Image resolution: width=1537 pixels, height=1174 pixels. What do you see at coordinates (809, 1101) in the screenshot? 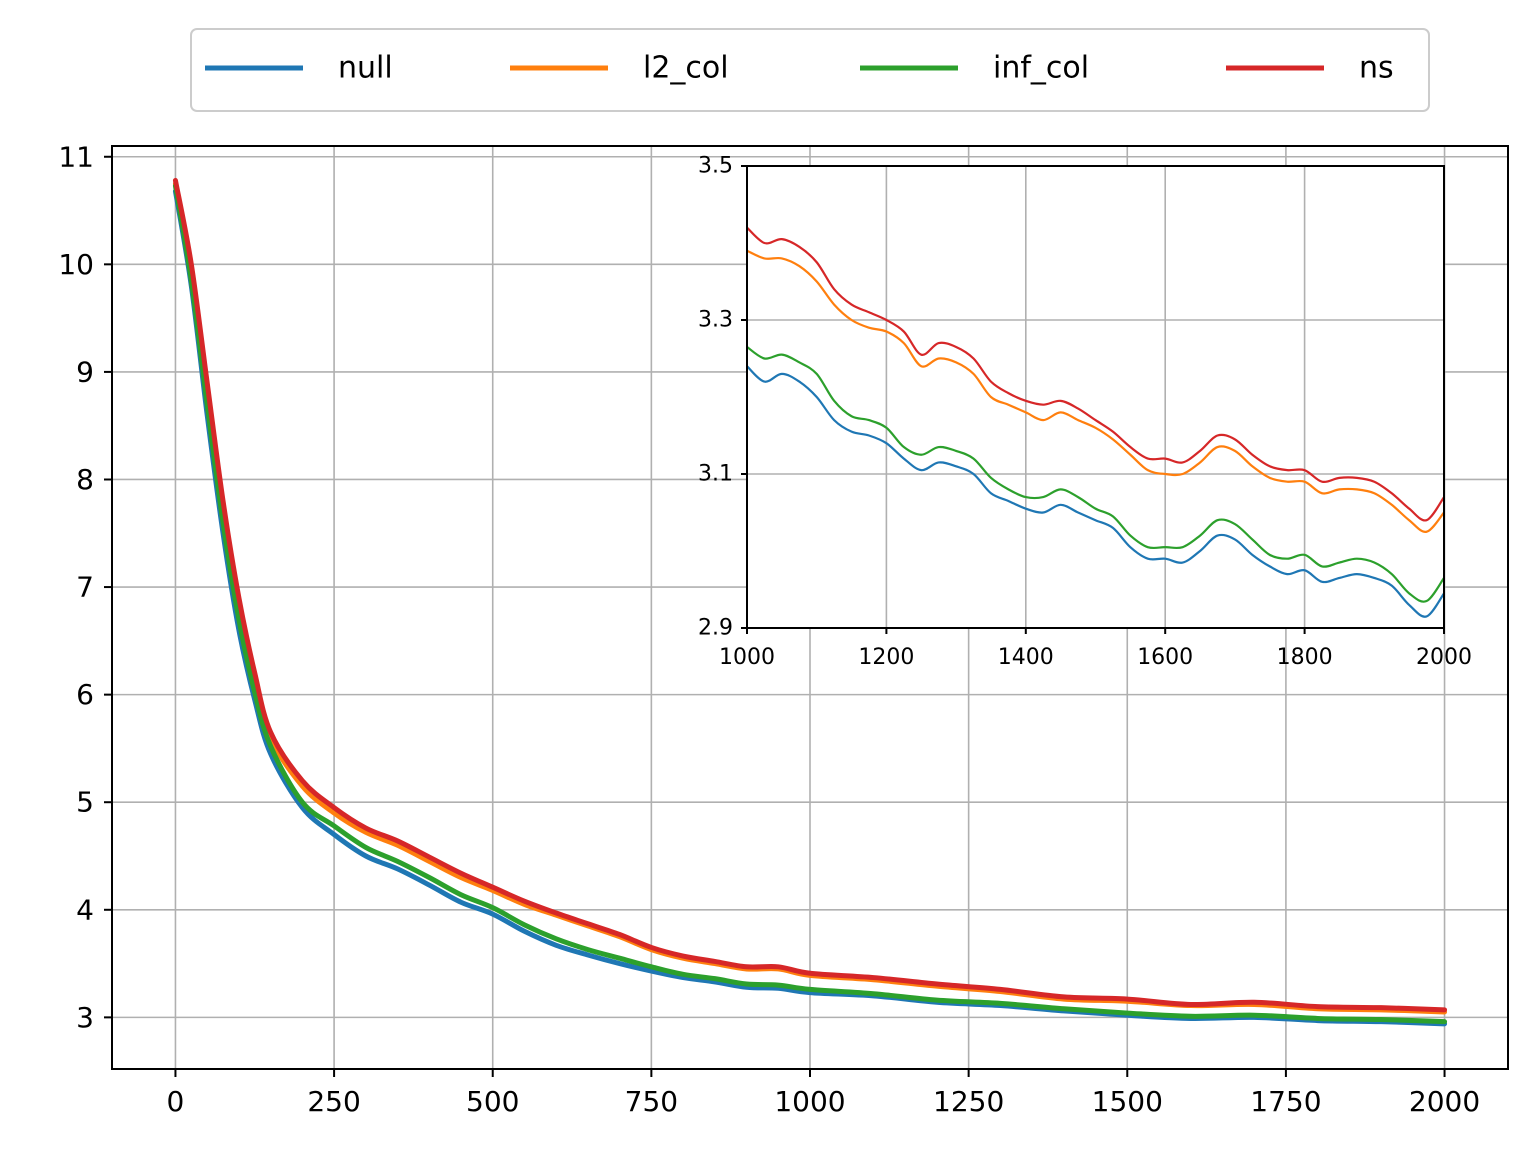
I see `main-x-tick-label-4: 1000` at bounding box center [809, 1101].